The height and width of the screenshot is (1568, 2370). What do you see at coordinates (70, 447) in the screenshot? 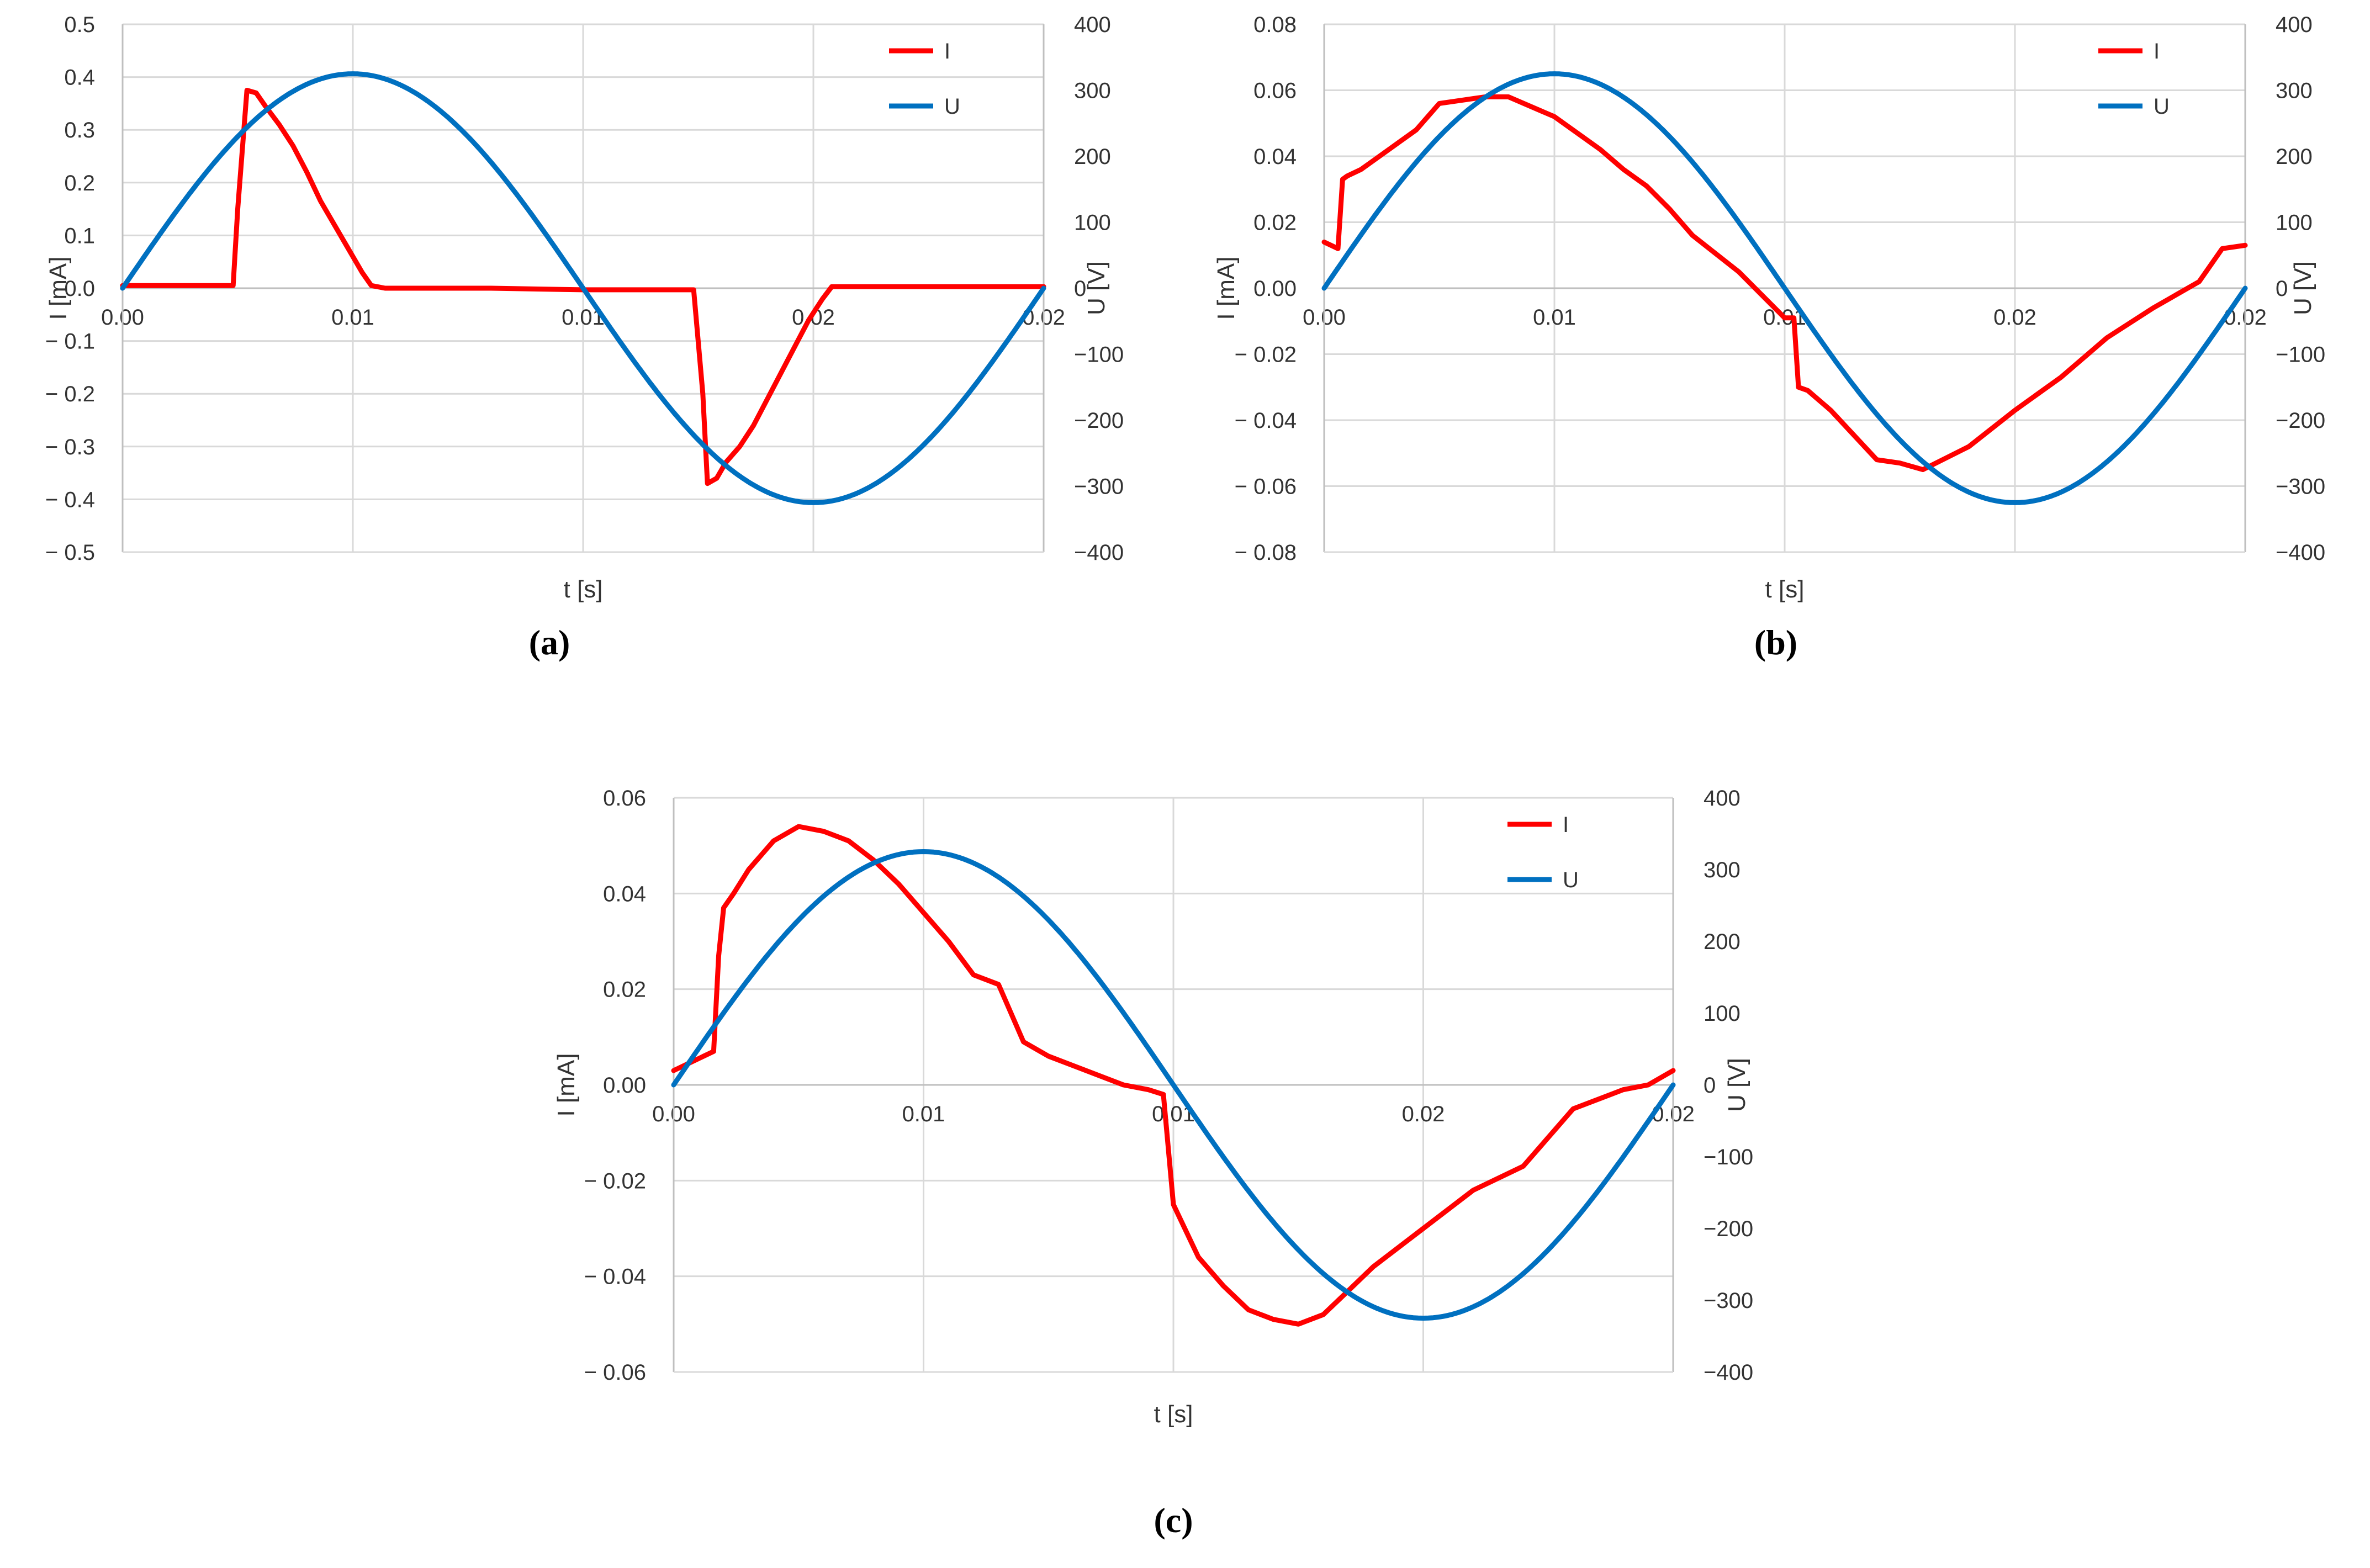
I see `y-left-tick-label: − 0.3` at bounding box center [70, 447].